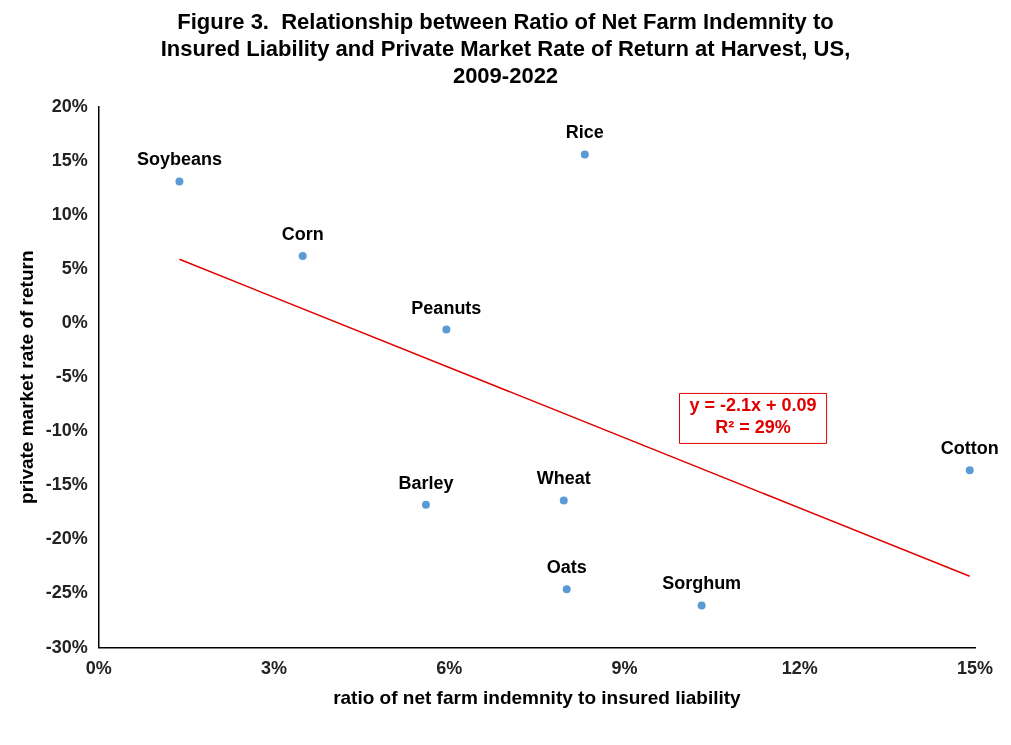 This screenshot has height=745, width=1011. What do you see at coordinates (26, 377) in the screenshot?
I see `y-axis-title: private market rate of return` at bounding box center [26, 377].